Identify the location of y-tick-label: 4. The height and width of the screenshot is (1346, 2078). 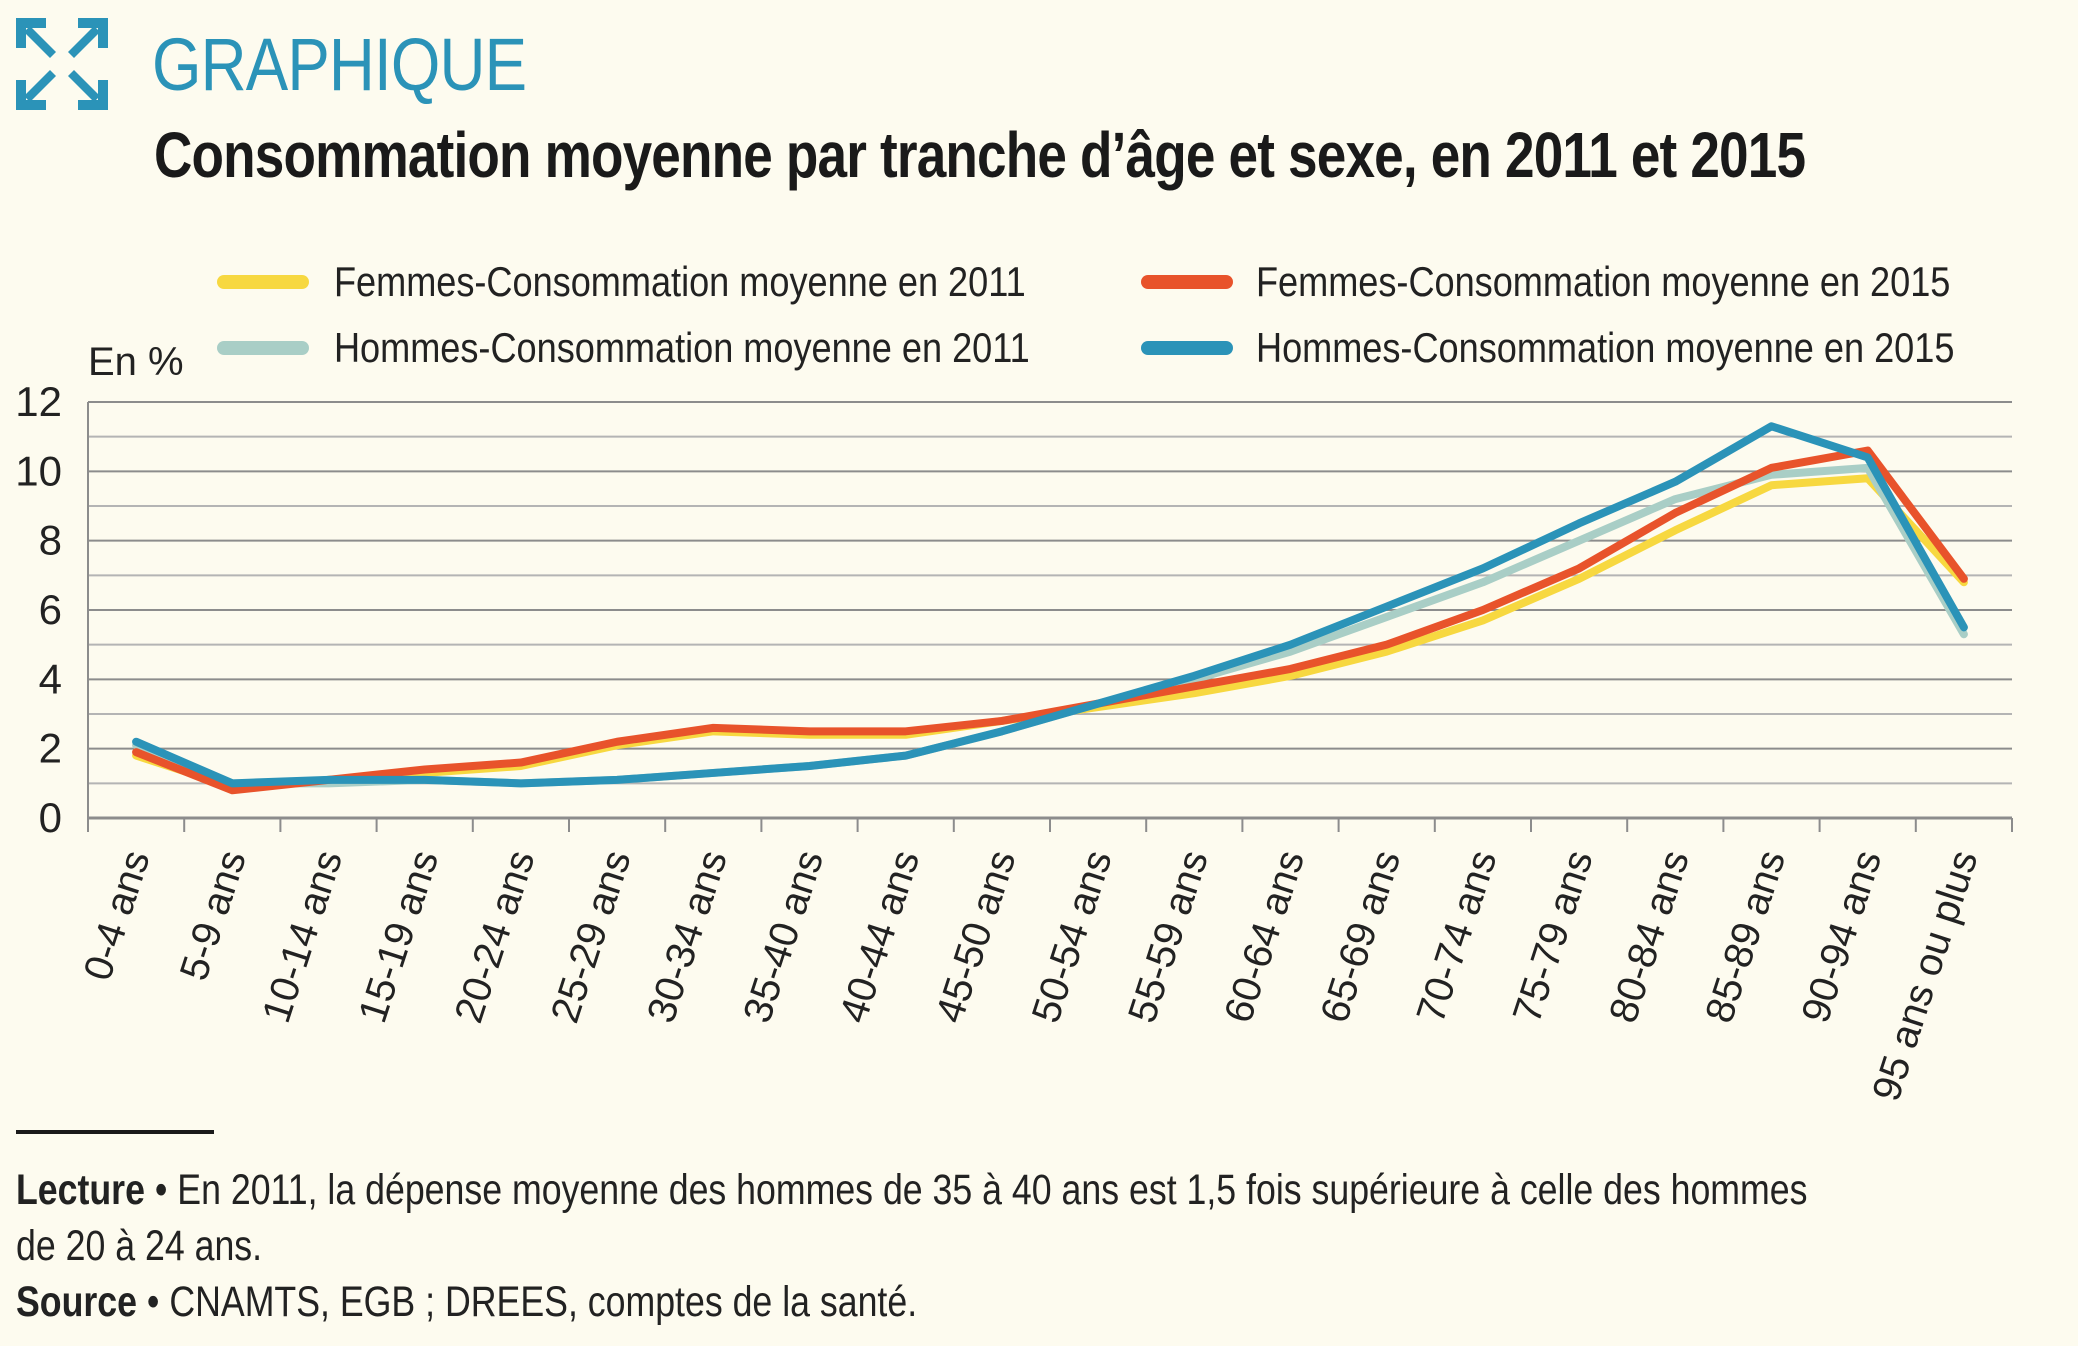
(50, 678).